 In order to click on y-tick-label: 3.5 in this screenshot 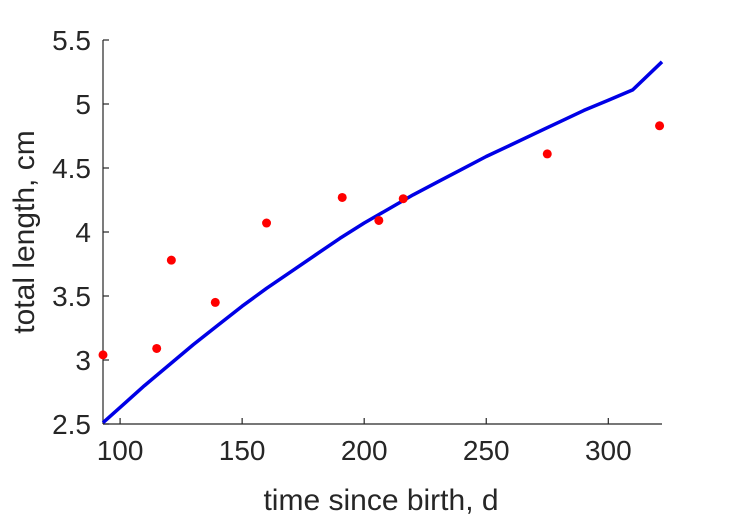, I will do `click(71, 296)`.